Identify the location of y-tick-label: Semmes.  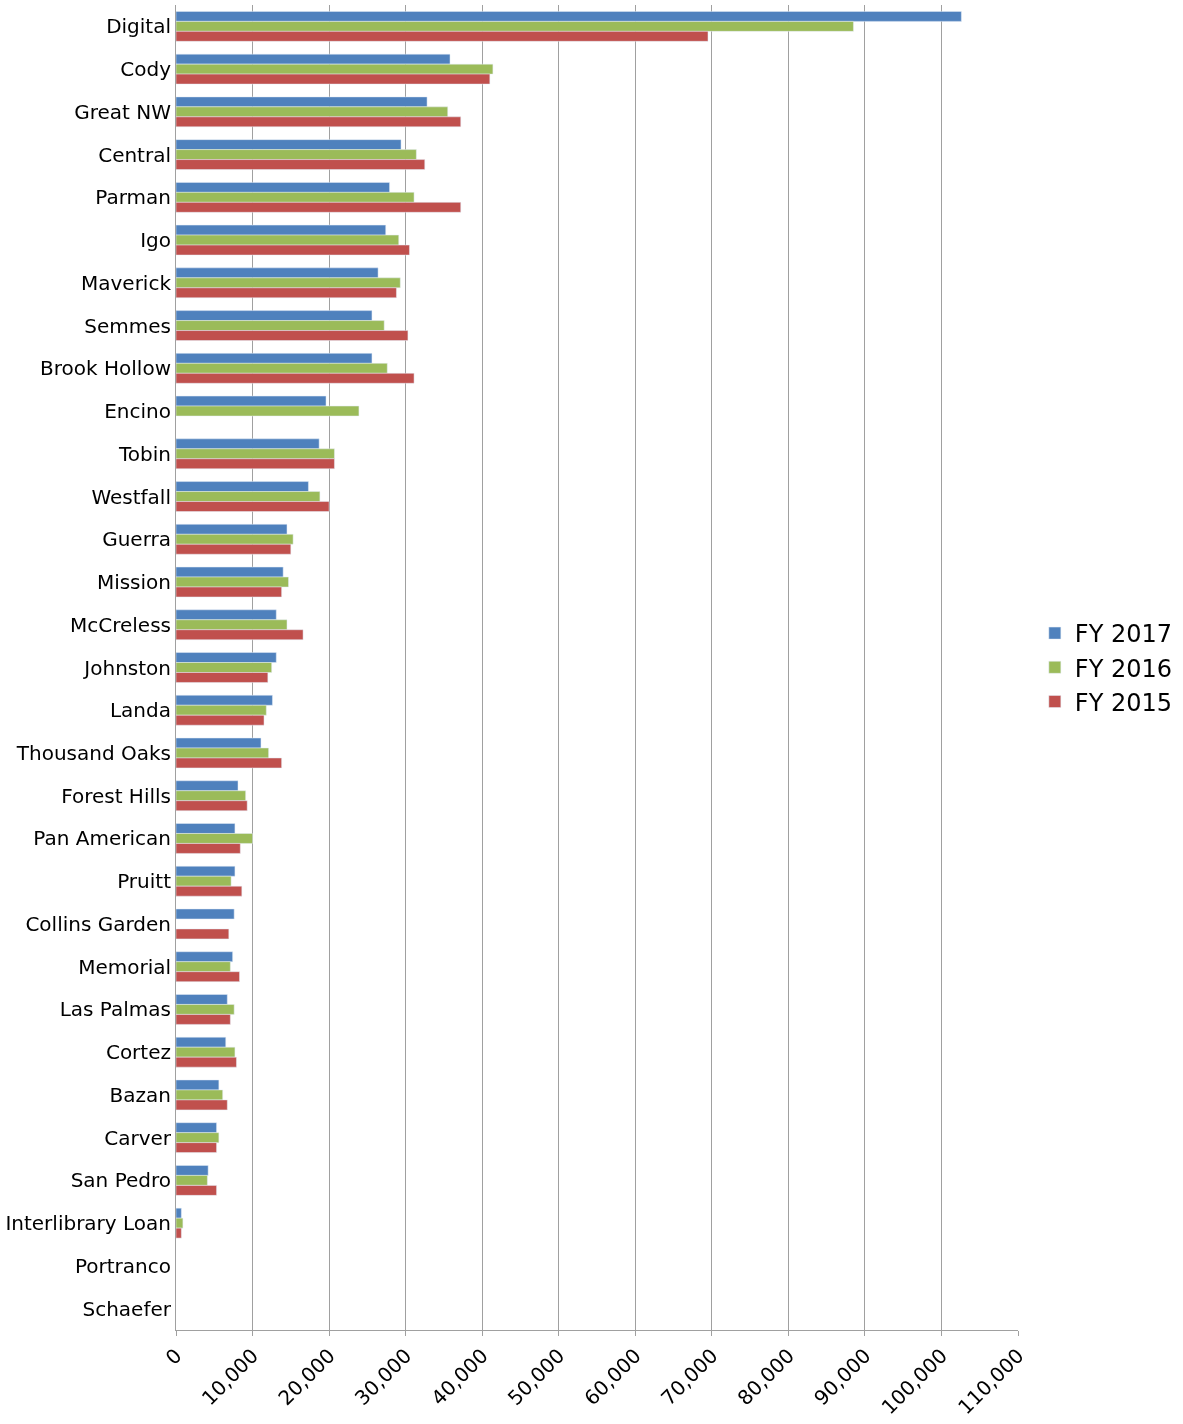
(127, 325).